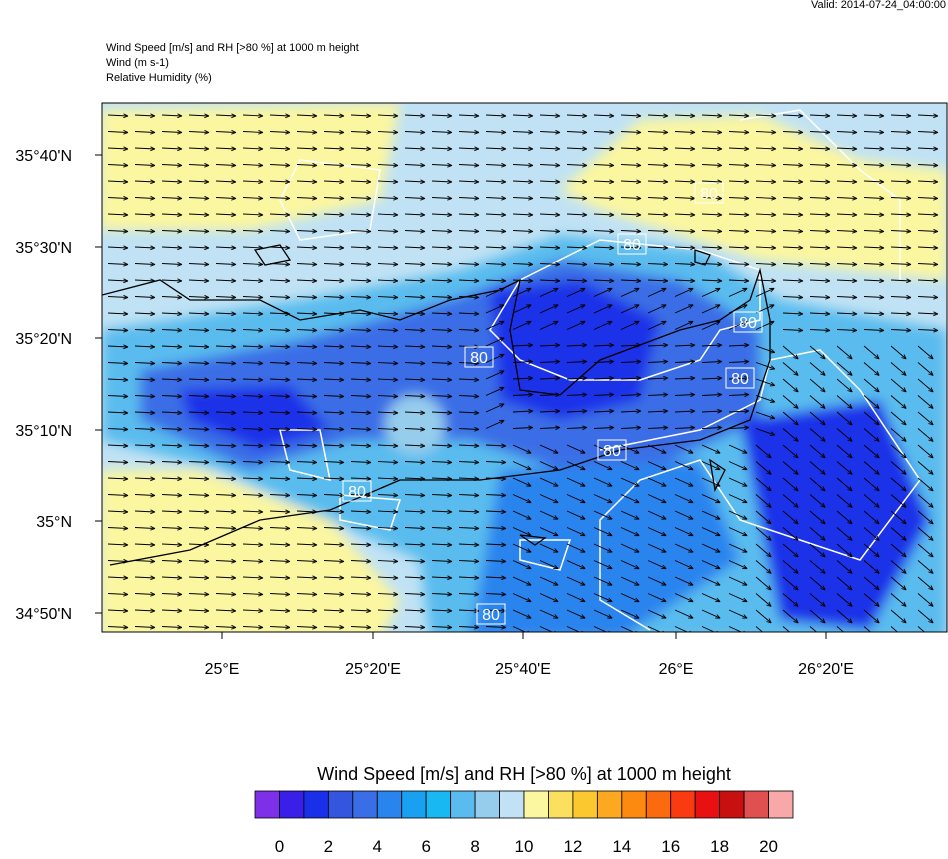 The image size is (948, 859). I want to click on colorbar-label: 20, so click(768, 845).